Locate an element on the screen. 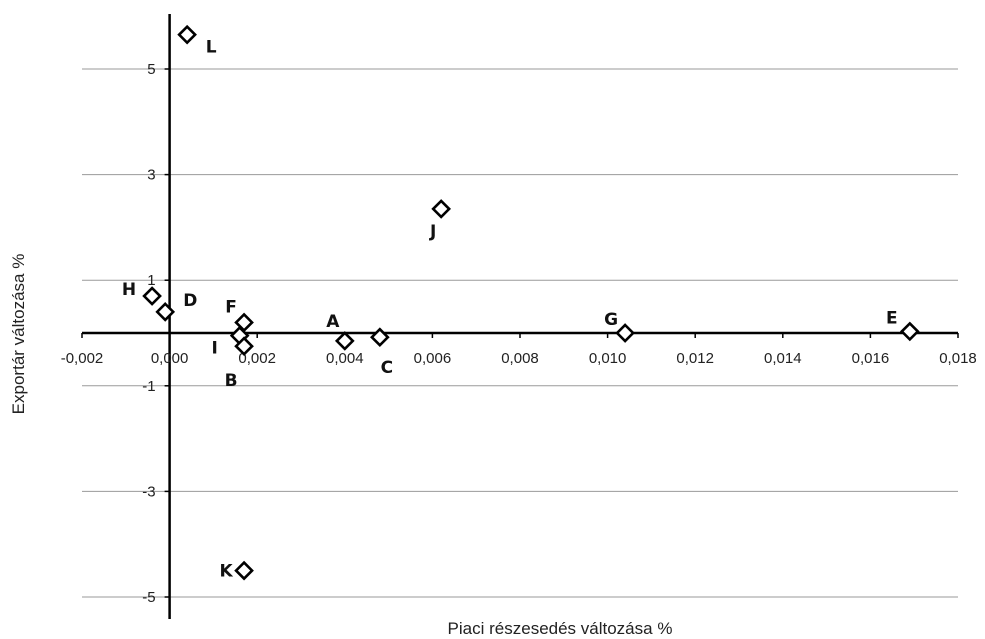  point-label-L: L is located at coordinates (211, 48).